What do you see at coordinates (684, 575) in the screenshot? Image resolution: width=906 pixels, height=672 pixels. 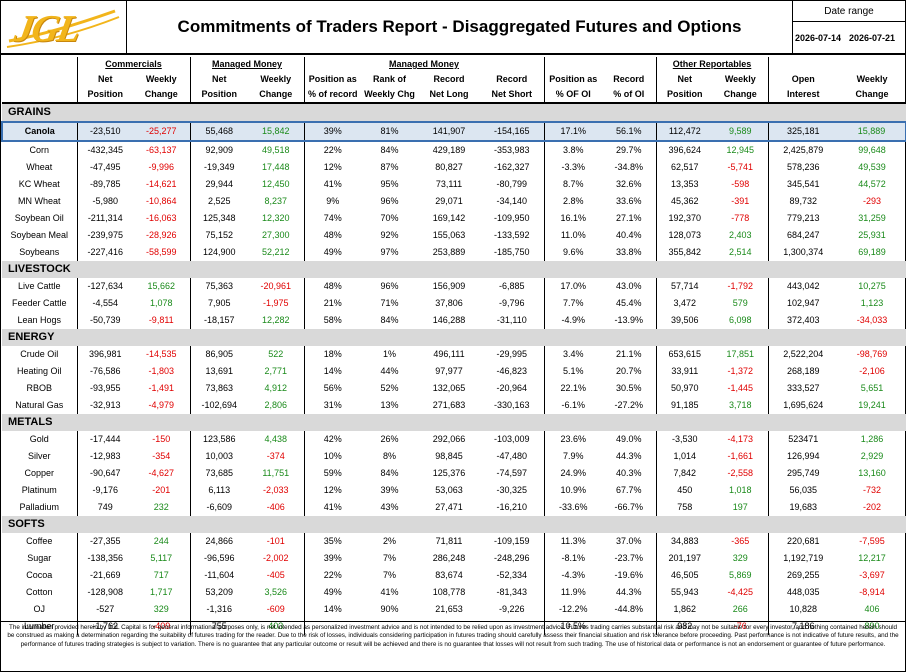 I see `data-cell: 46,505` at bounding box center [684, 575].